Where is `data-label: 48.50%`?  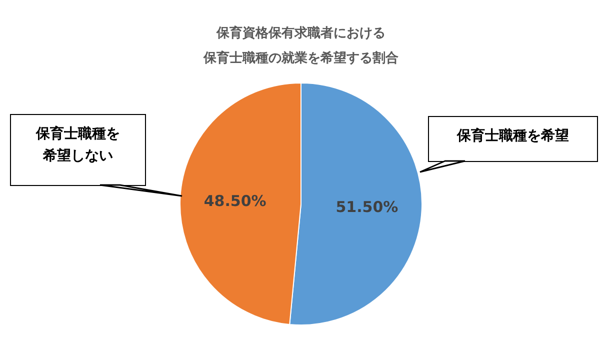
data-label: 48.50% is located at coordinates (235, 201).